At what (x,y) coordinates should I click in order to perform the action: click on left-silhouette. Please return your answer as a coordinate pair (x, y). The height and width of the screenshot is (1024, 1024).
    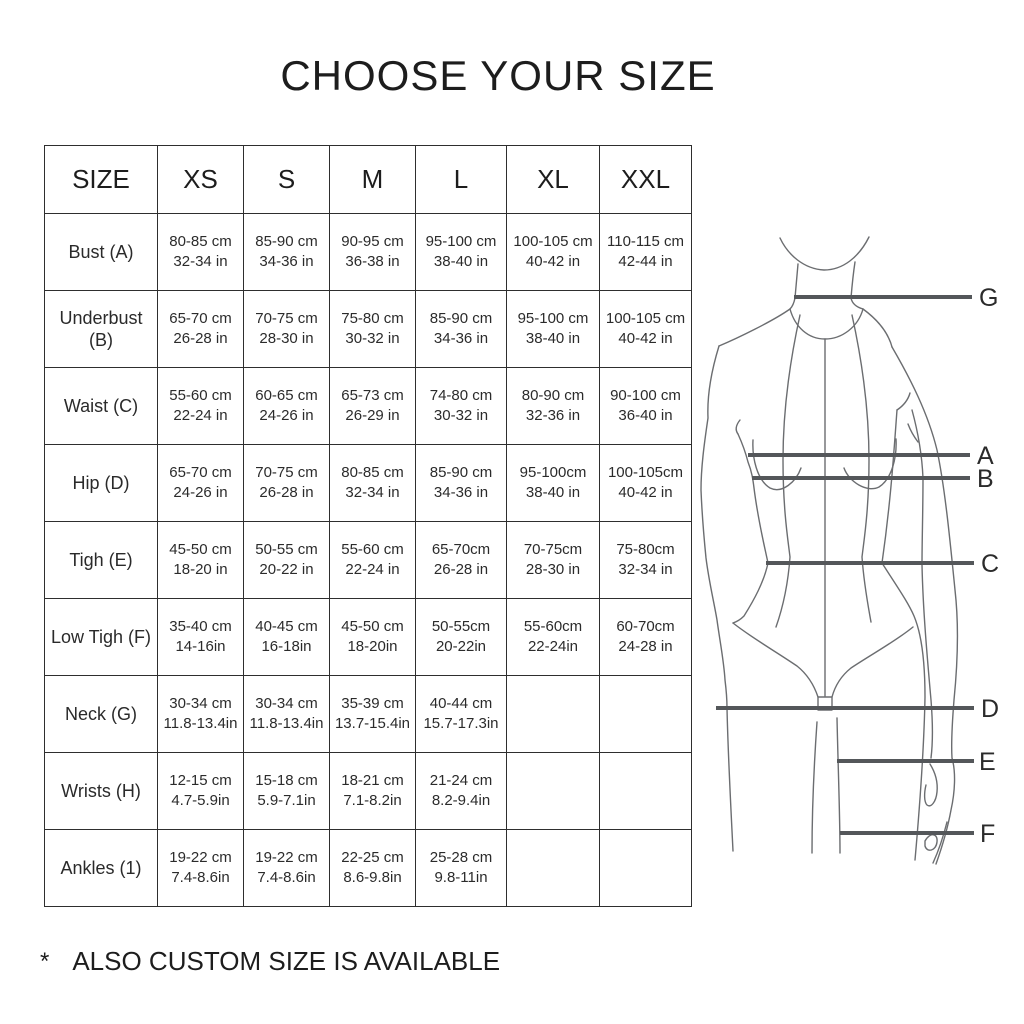
    Looking at the image, I should click on (717, 598).